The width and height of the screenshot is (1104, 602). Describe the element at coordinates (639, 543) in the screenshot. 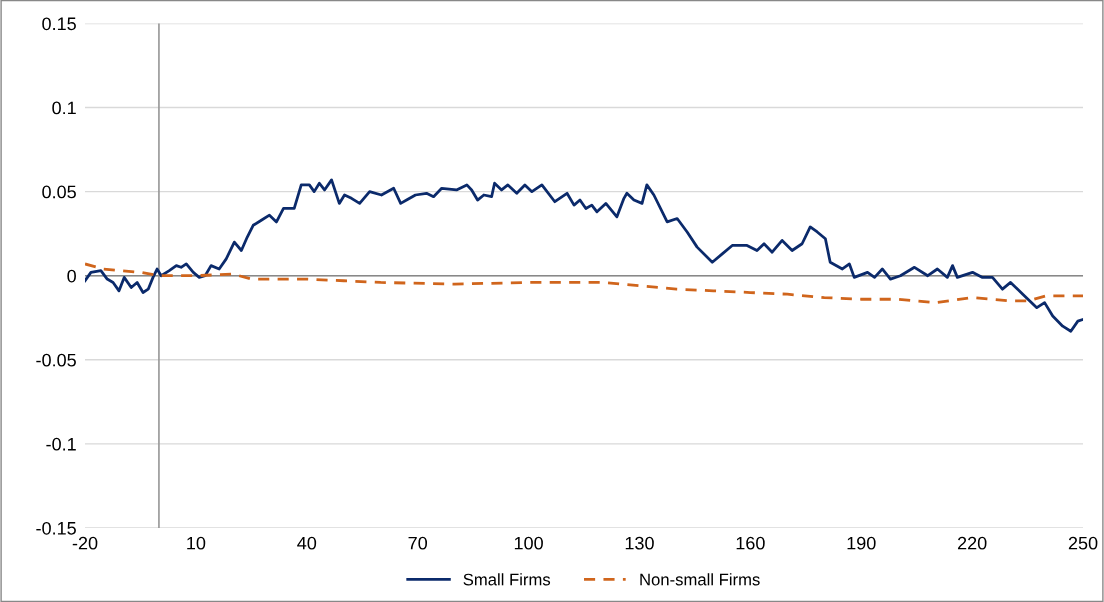

I see `x-tick-label: 130` at that location.